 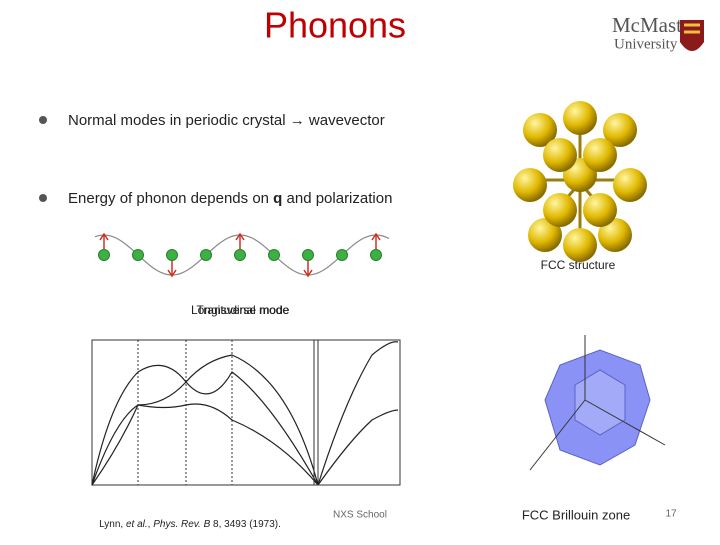 I want to click on text-part: and polarization, so click(x=337, y=198).